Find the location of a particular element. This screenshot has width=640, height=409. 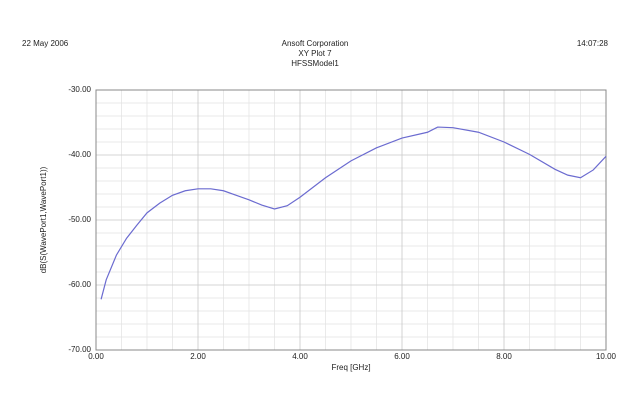

y-axis-label: dB(S(WavePort1,WavePort1)) is located at coordinates (43, 219).